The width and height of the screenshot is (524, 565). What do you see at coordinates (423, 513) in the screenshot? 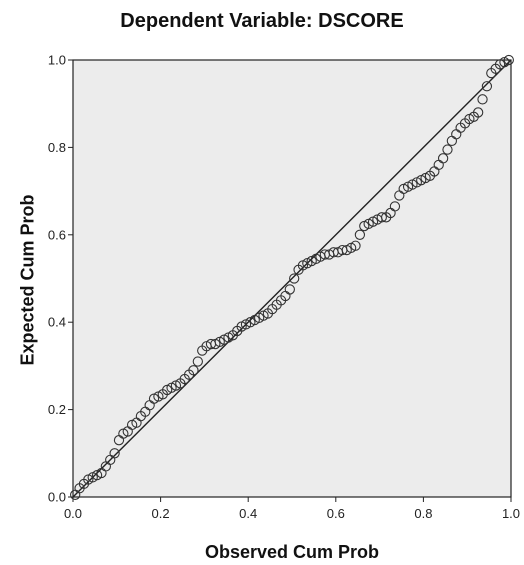
I see `x-tick-label: 0.8` at bounding box center [423, 513].